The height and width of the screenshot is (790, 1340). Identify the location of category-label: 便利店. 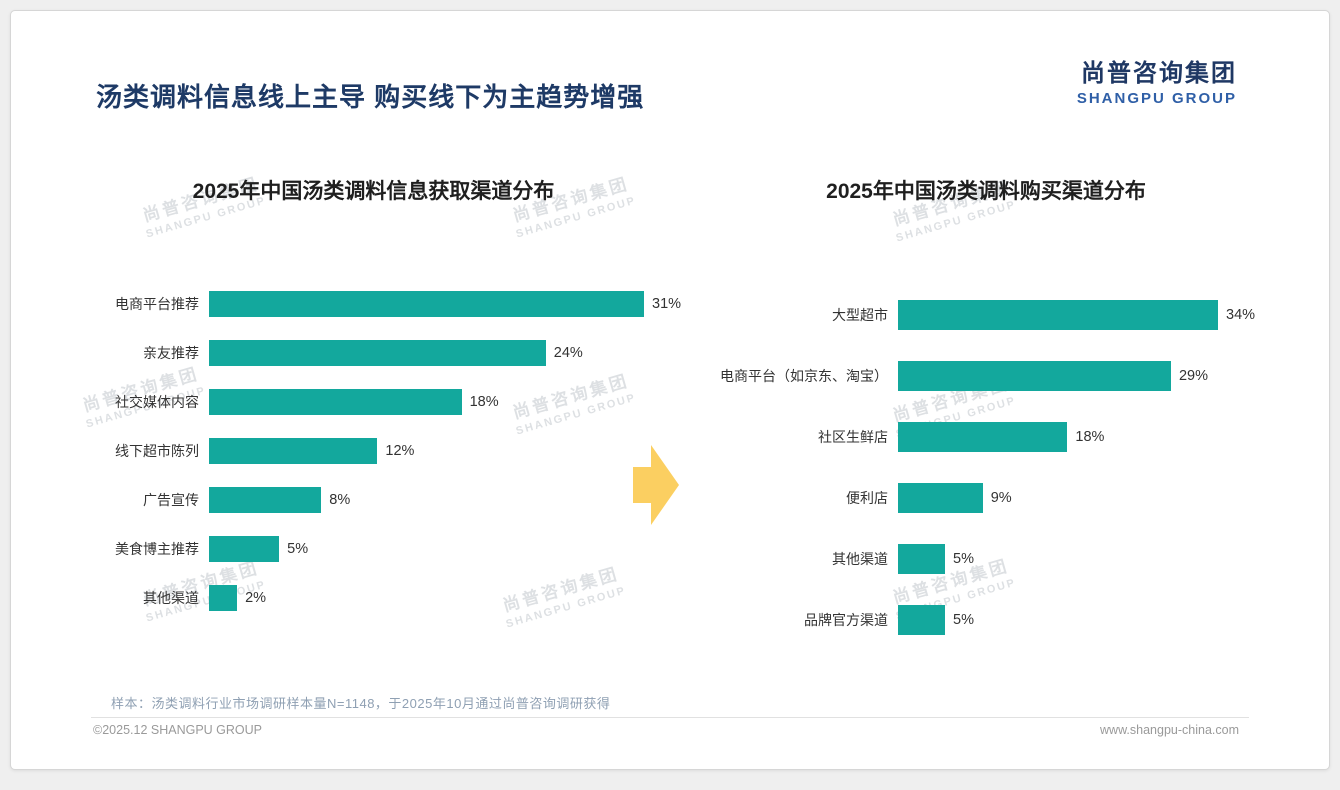
(867, 497).